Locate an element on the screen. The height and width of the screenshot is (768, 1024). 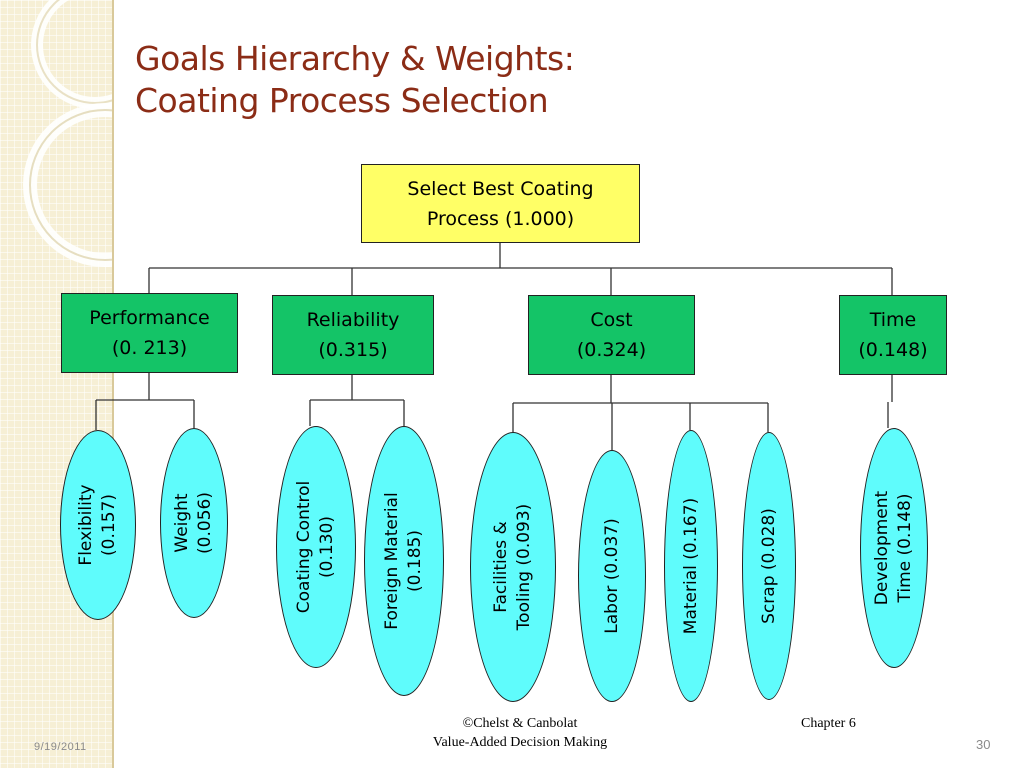
subcriterion-line1: Development is located at coordinates (882, 548).